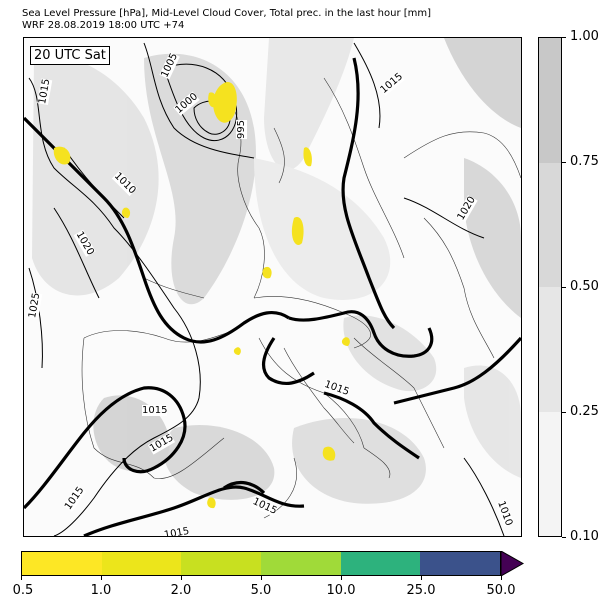  What do you see at coordinates (421, 590) in the screenshot?
I see `precip-colorbar-label: 25.0` at bounding box center [421, 590].